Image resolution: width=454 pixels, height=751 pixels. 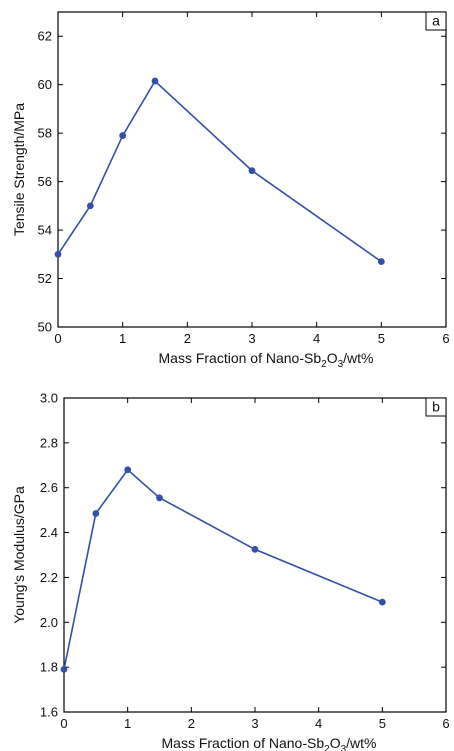 What do you see at coordinates (19, 555) in the screenshot?
I see `y-axis-title: Young's Modulus/GPa` at bounding box center [19, 555].